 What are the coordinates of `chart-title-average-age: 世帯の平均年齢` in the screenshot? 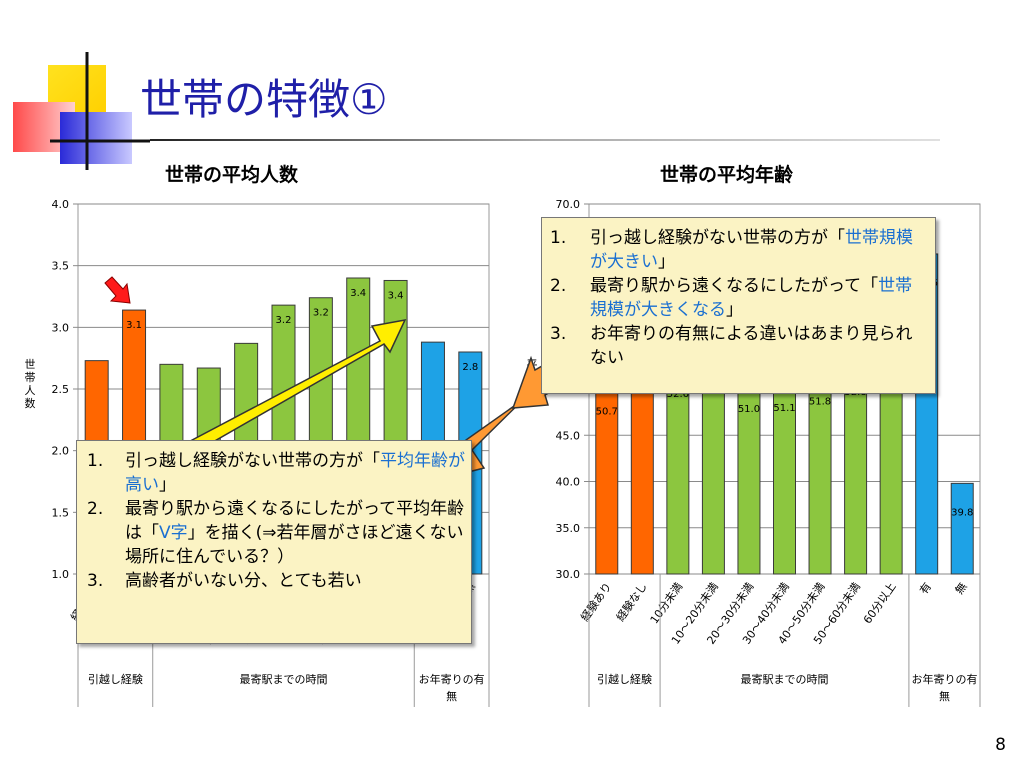 It's located at (727, 175).